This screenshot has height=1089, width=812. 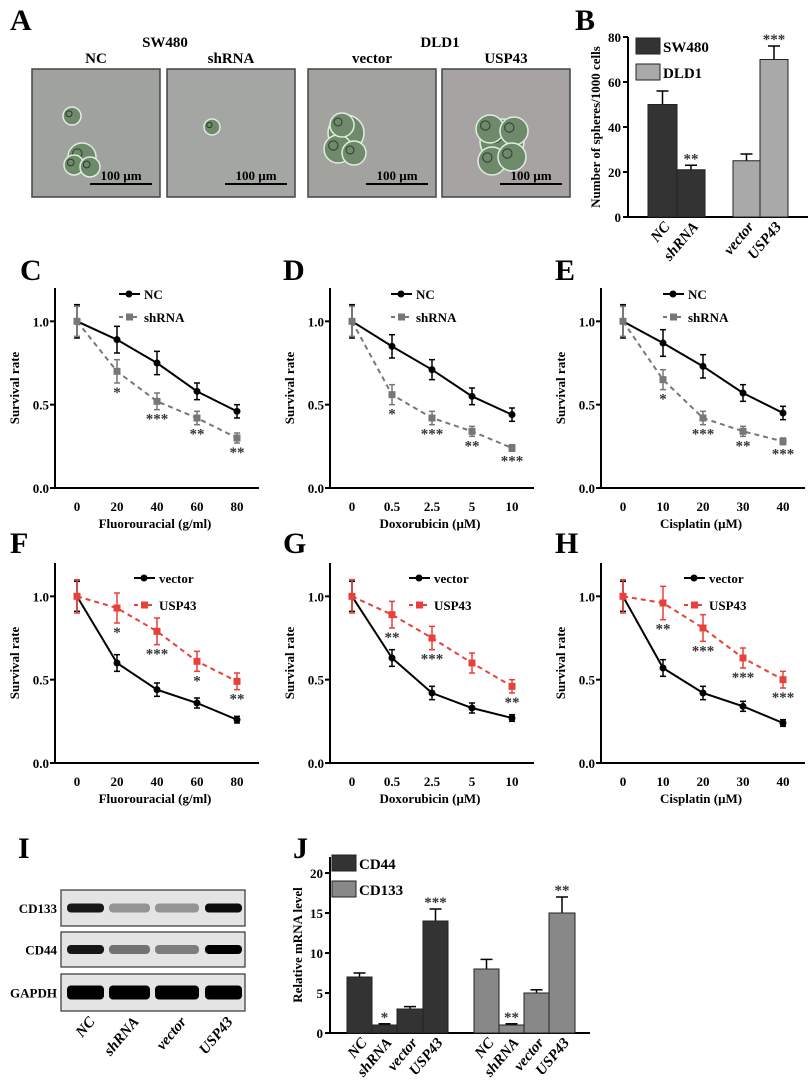 I want to click on x-tick-label: 20, so click(x=117, y=781).